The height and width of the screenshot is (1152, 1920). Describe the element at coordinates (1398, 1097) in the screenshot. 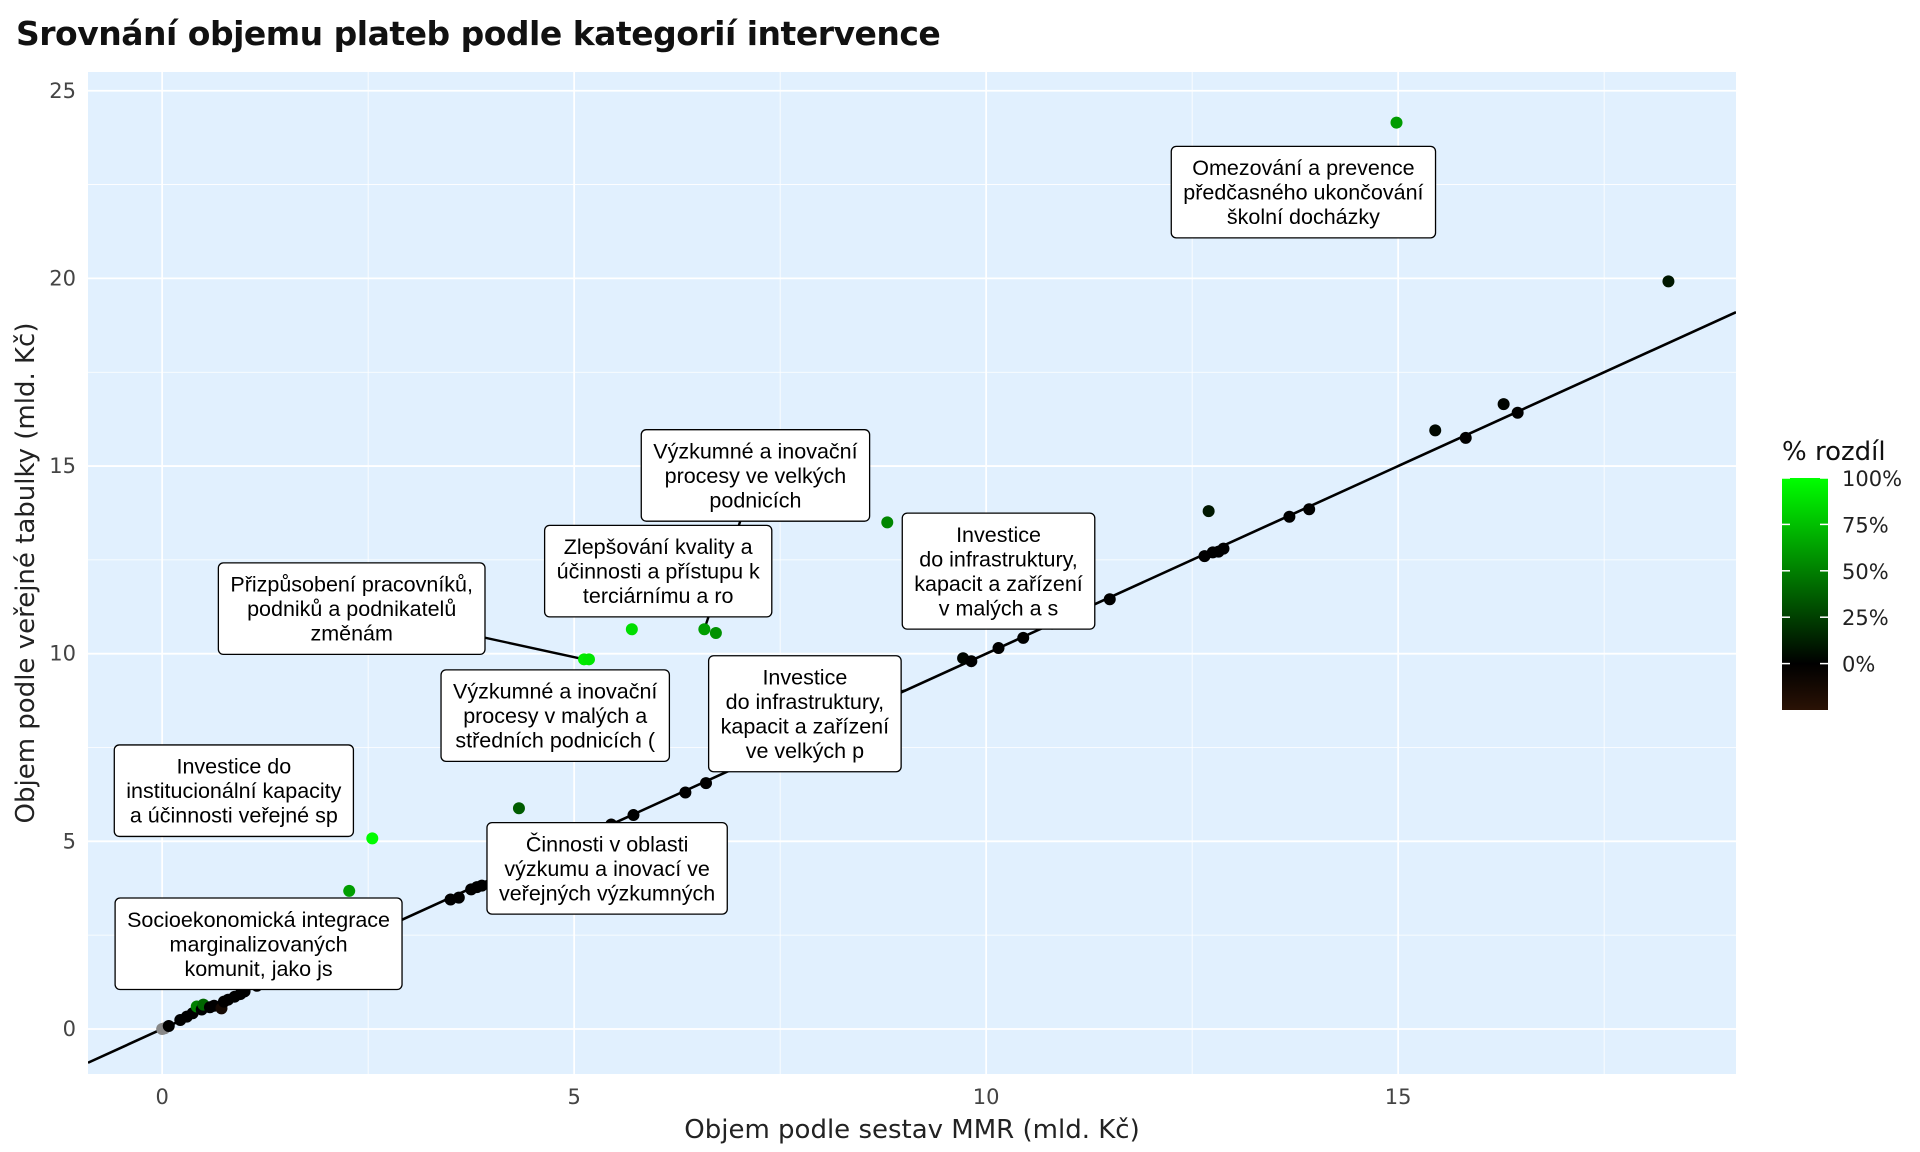

I see `x-tick-label: 15` at that location.